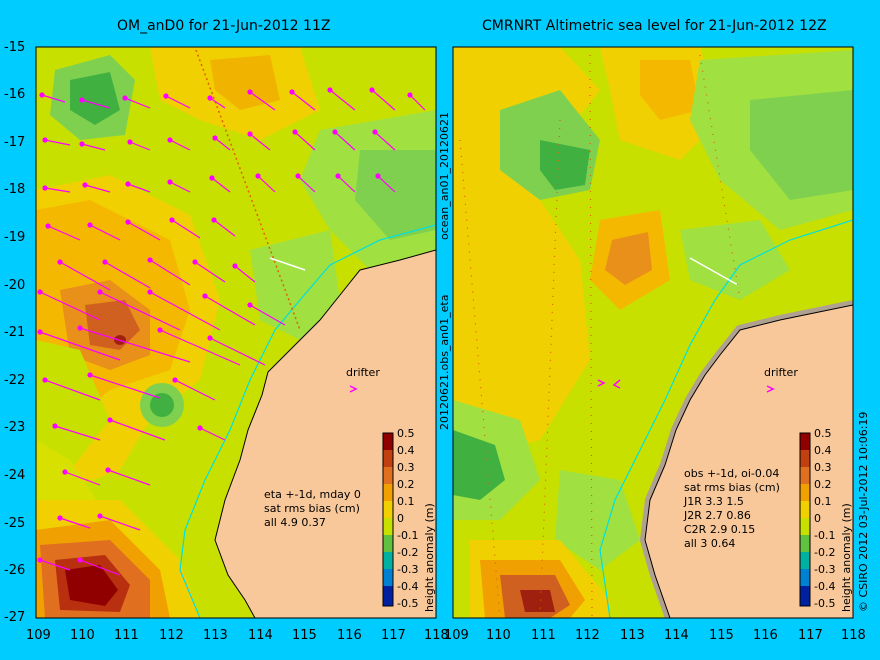 This screenshot has height=660, width=880. I want to click on left-stats-line: sat rms bias (cm), so click(312, 508).